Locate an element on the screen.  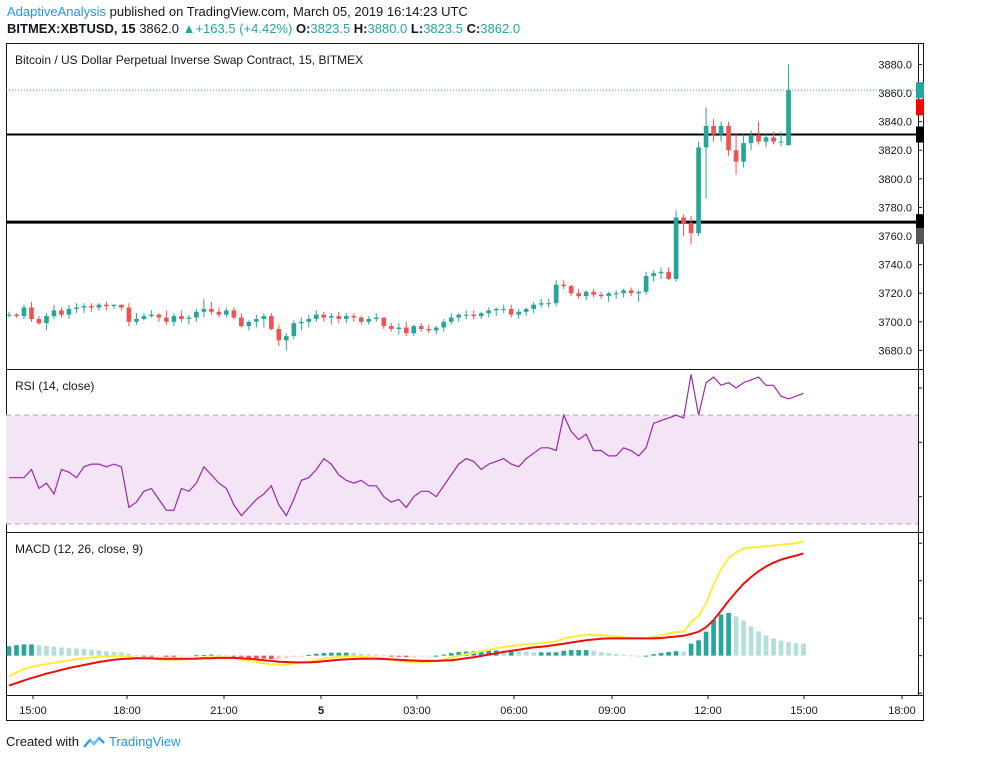
symbol-label: BITMEX:XBTUSD, 15 is located at coordinates (71, 28).